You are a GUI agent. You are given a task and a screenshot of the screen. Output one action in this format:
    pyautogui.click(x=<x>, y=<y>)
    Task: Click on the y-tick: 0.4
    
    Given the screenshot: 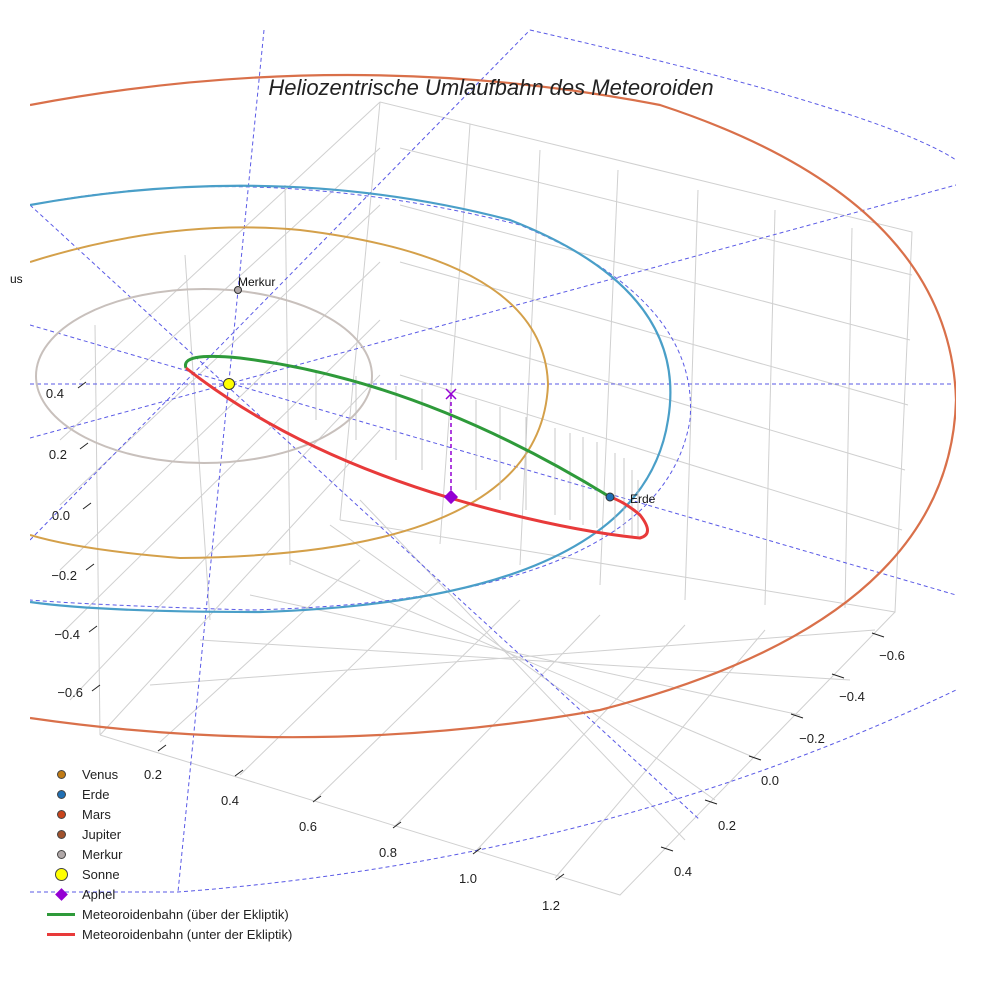 What is the action you would take?
    pyautogui.click(x=55, y=393)
    